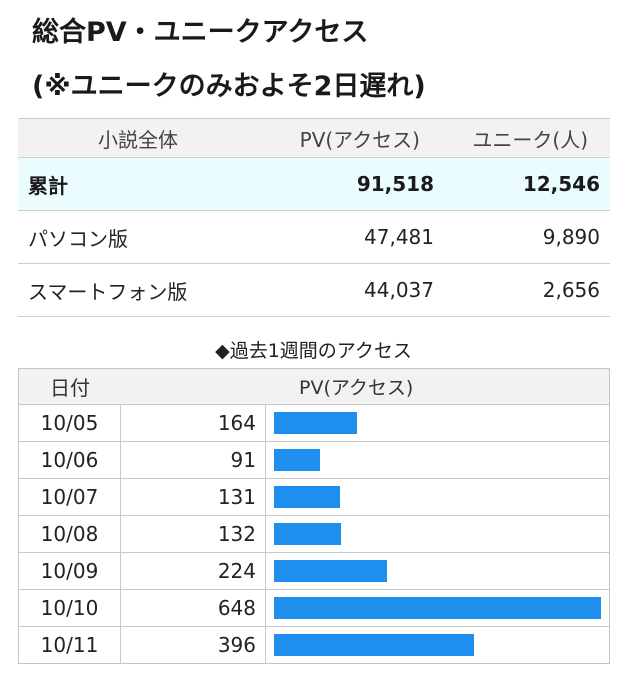  What do you see at coordinates (70, 608) in the screenshot?
I see `weekly-row-date: 10/10` at bounding box center [70, 608].